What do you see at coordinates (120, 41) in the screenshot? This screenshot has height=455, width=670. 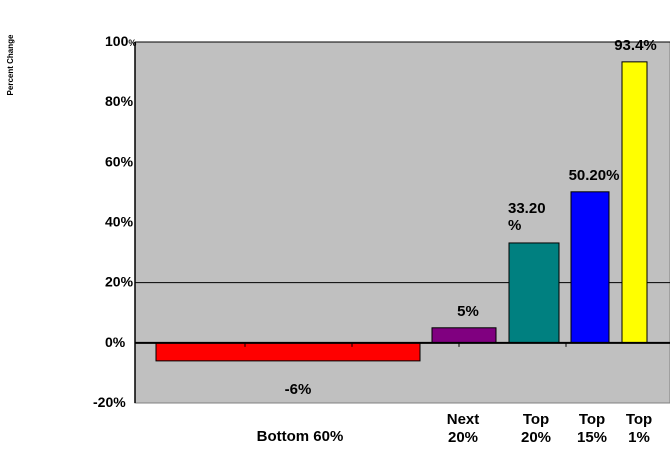 I see `y-tick-label: 100%` at bounding box center [120, 41].